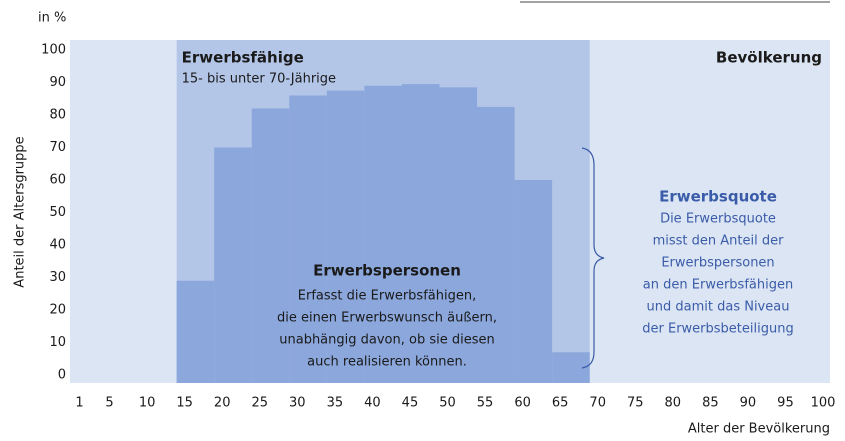  What do you see at coordinates (748, 403) in the screenshot?
I see `x-tick-label: 90` at bounding box center [748, 403].